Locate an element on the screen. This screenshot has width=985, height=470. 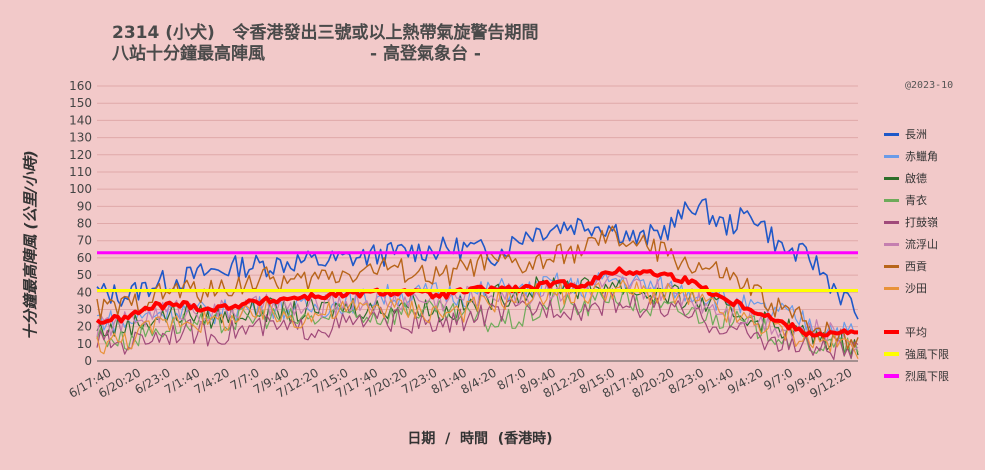
y-tick-label: 110 is located at coordinates (80, 172).